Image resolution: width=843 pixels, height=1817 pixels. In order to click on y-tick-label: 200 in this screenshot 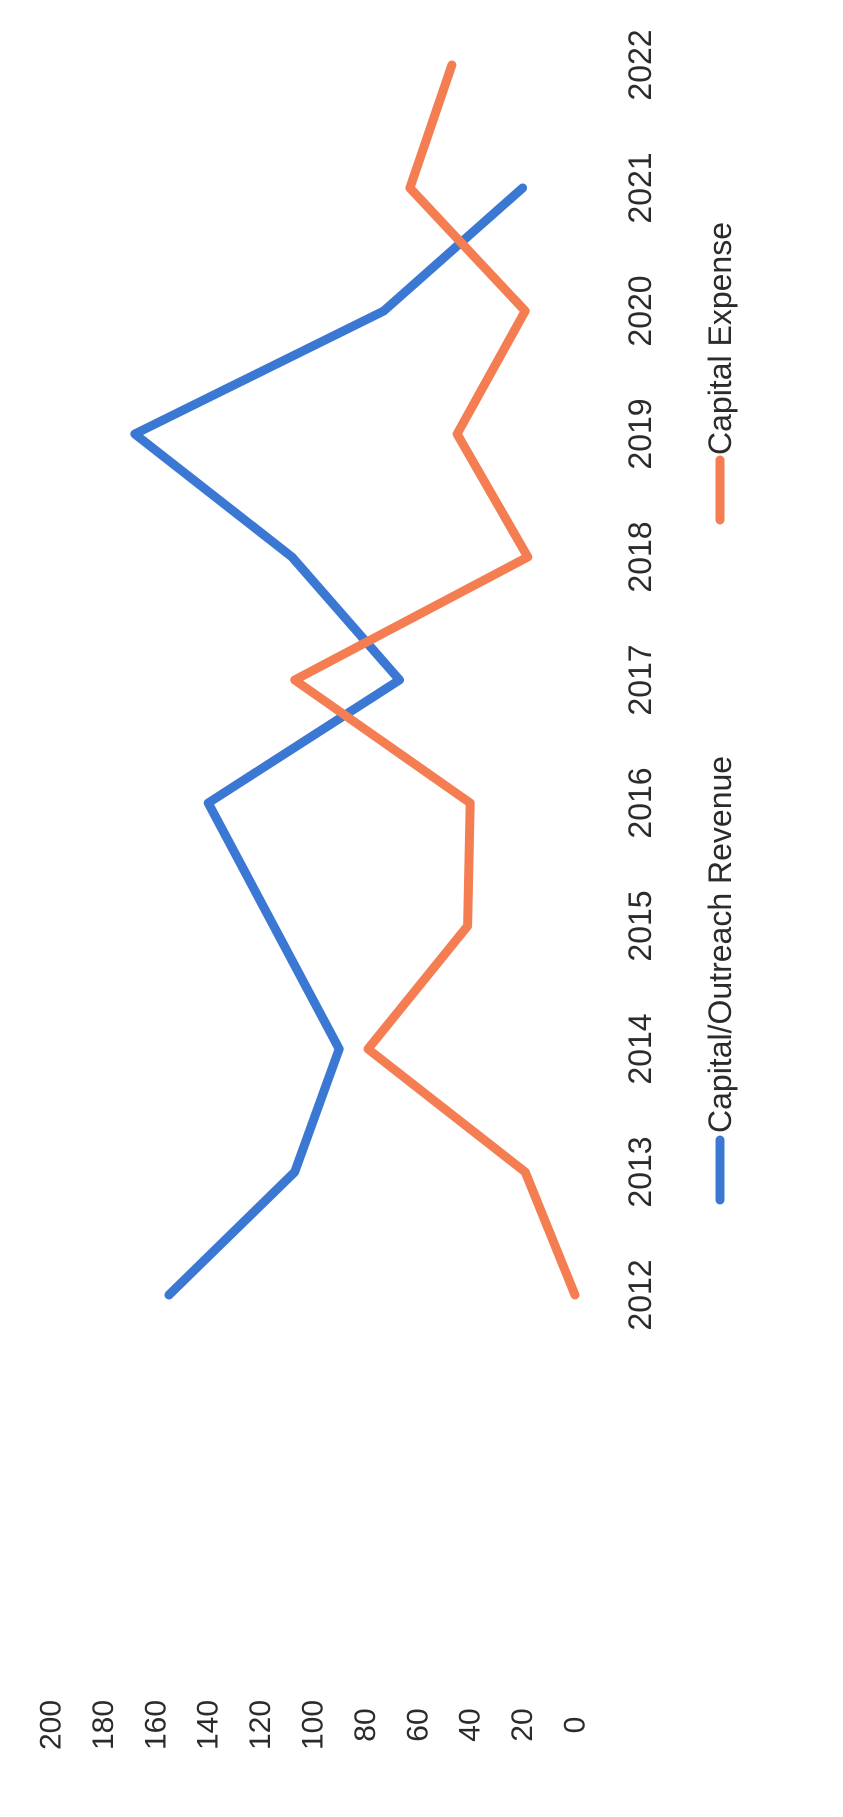, I will do `click(51, 1725)`.